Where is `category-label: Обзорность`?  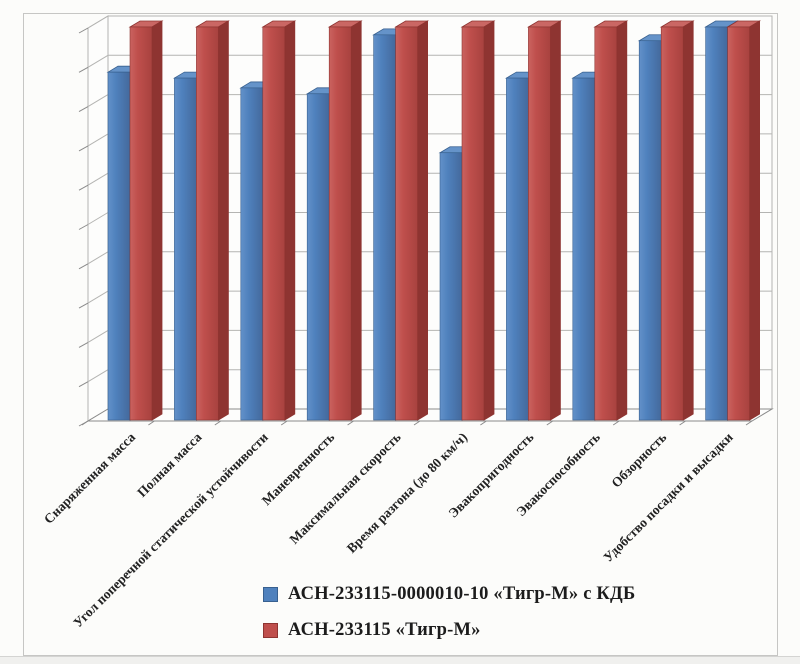
category-label: Обзорность is located at coordinates (638, 460).